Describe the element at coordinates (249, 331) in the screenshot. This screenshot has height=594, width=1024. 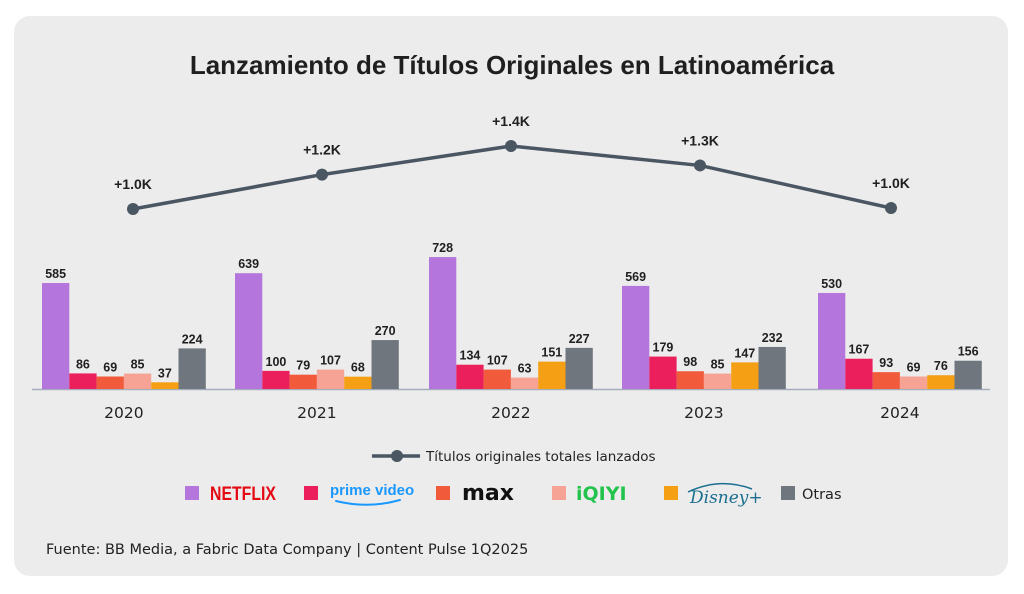
I see `bar-netflix-2021` at that location.